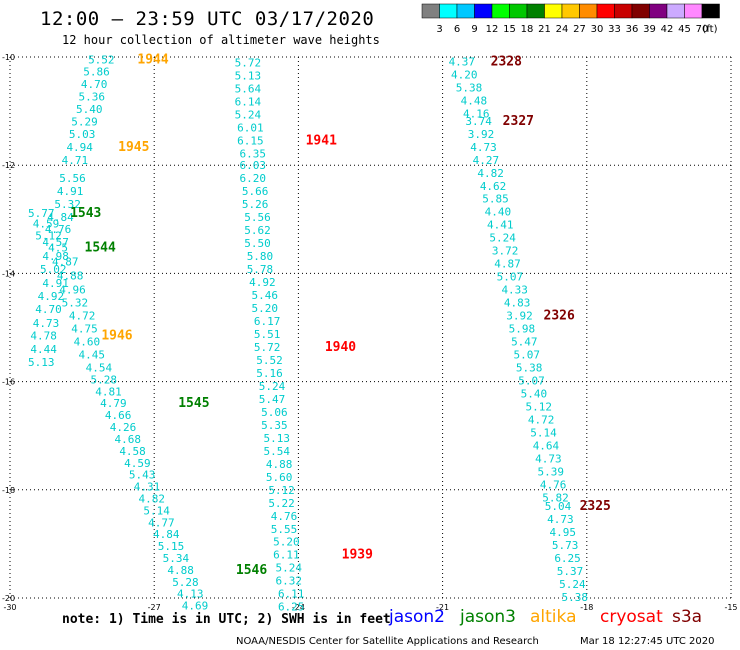 The image size is (740, 650). Describe the element at coordinates (595, 506) in the screenshot. I see `time-label: 2325` at that location.